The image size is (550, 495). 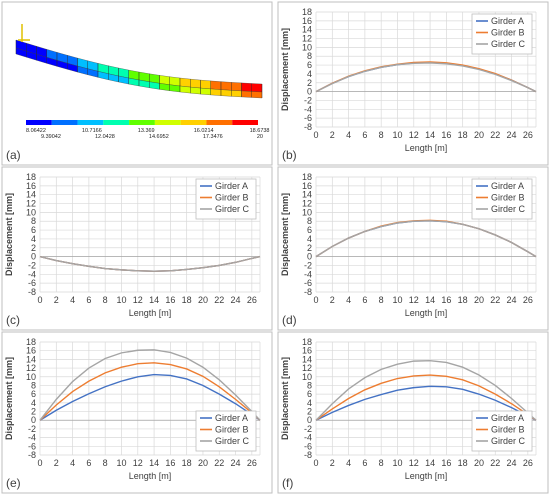 I want to click on colorbar-value: 10.7166, so click(x=92, y=131).